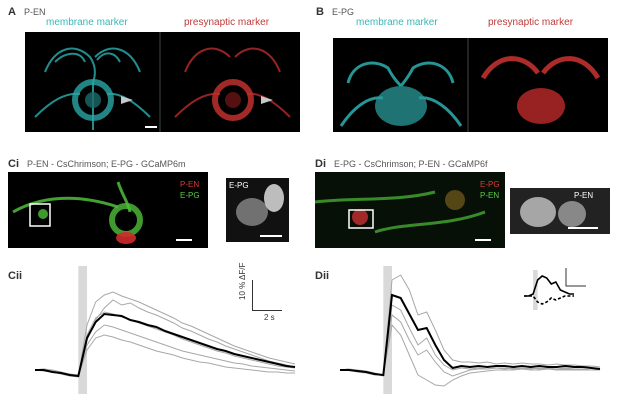 This screenshot has width=617, height=407. Describe the element at coordinates (190, 195) in the screenshot. I see `ci-overlay-epg-label: E-PG` at that location.